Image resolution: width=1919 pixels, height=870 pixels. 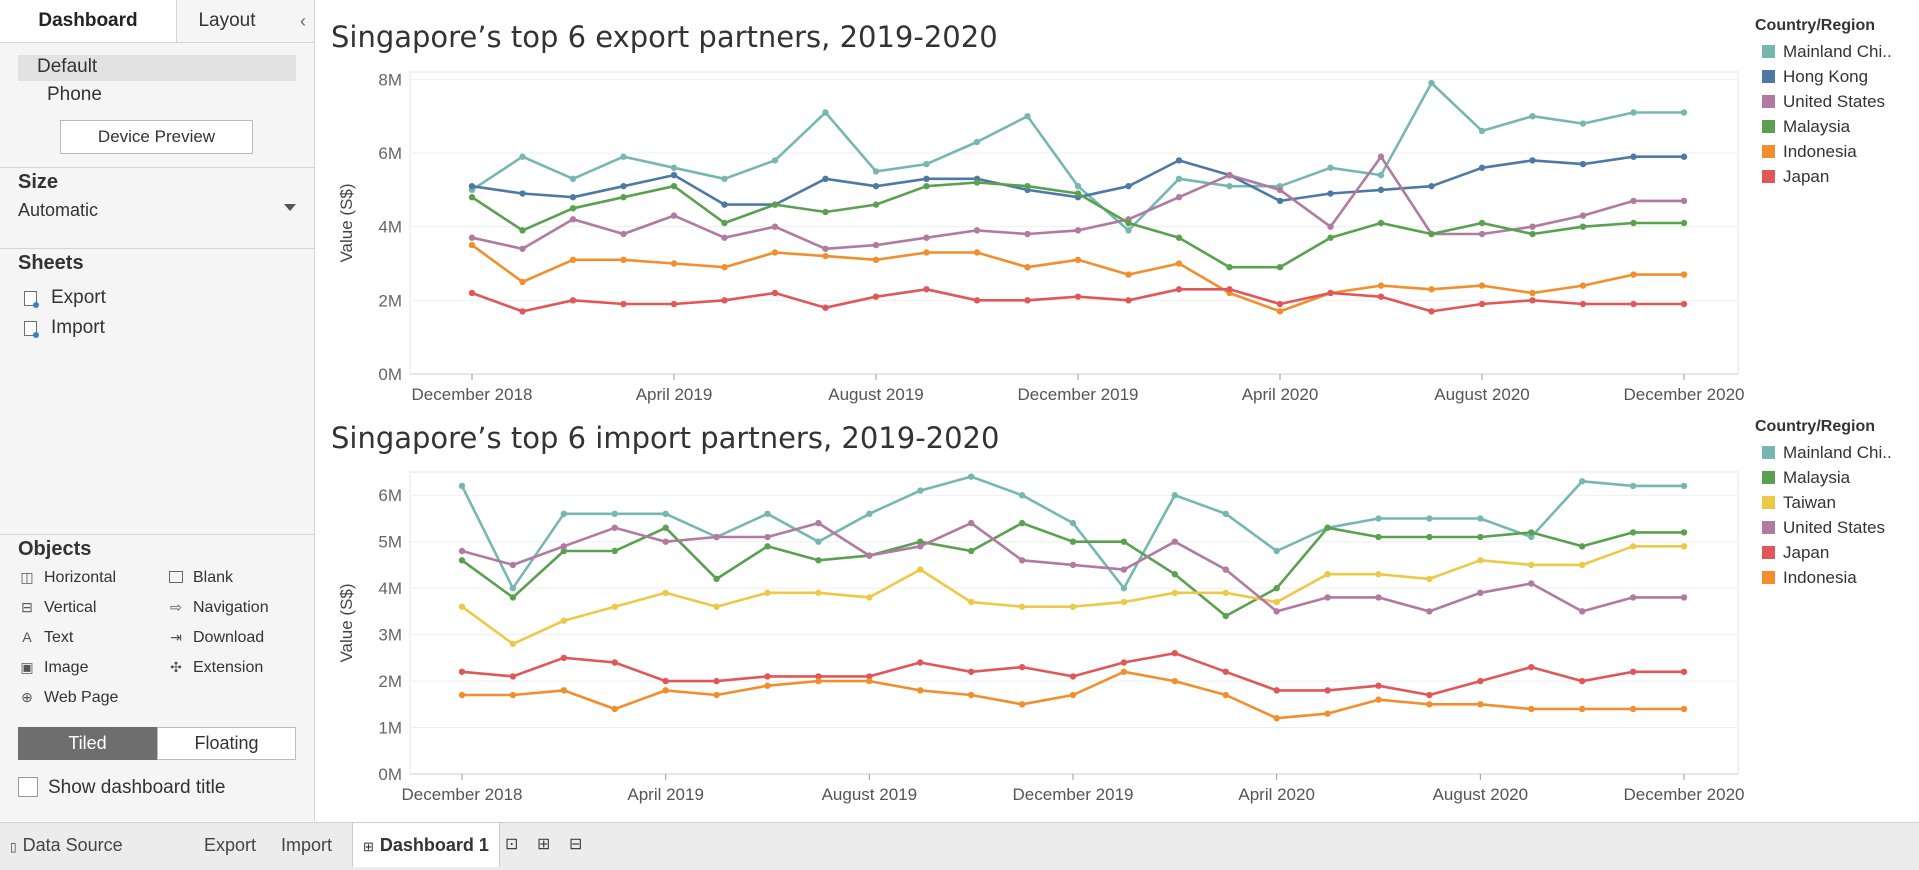 I want to click on object-web-page: ⊕ Web Page, so click(x=69, y=698).